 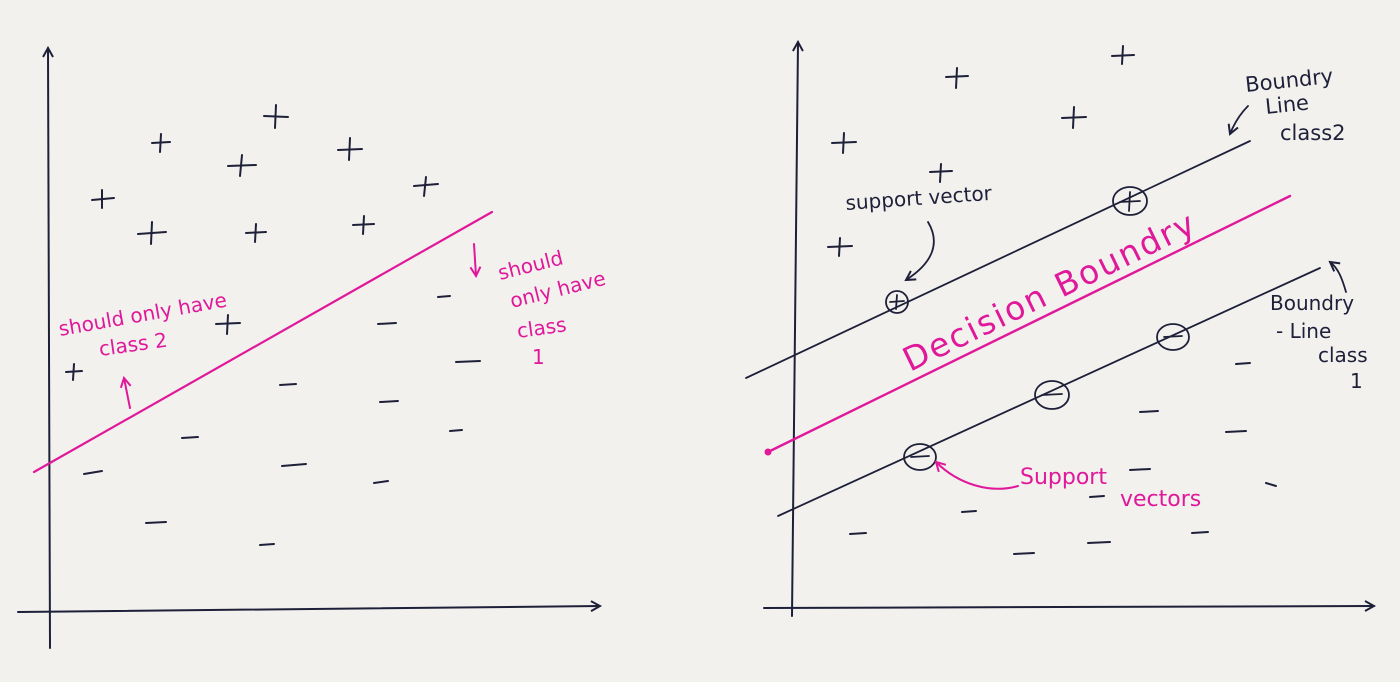 I want to click on svg-text: Boundry, so click(x=1312, y=303).